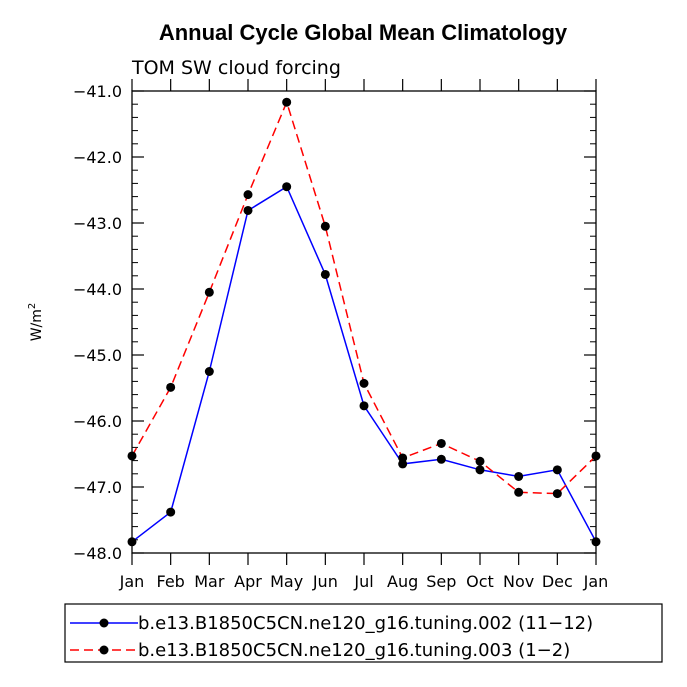 The height and width of the screenshot is (687, 687). Describe the element at coordinates (557, 581) in the screenshot. I see `x-tick-label: Dec` at that location.